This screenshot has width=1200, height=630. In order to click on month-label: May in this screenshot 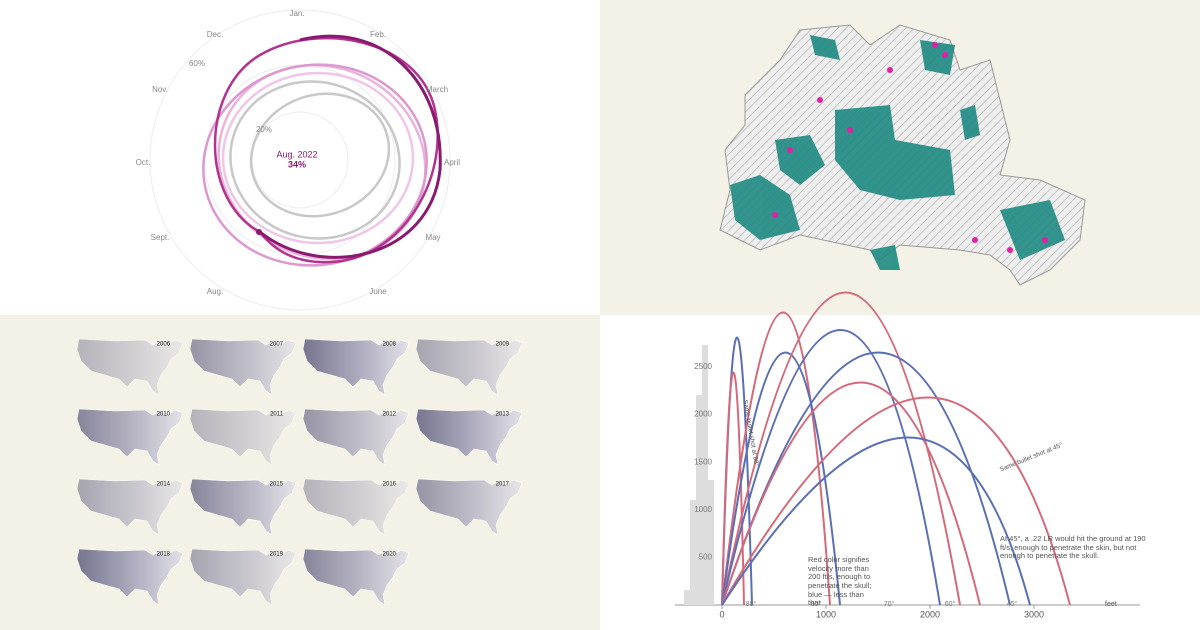, I will do `click(432, 237)`.